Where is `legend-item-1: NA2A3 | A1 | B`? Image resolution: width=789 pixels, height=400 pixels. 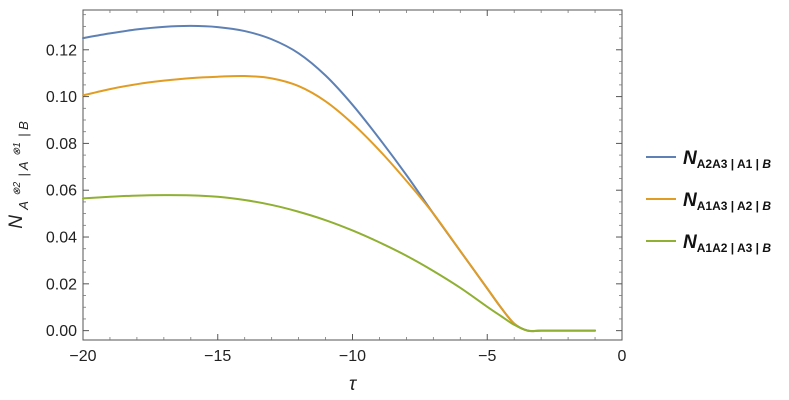 legend-item-1: NA2A3 | A1 | B is located at coordinates (708, 159).